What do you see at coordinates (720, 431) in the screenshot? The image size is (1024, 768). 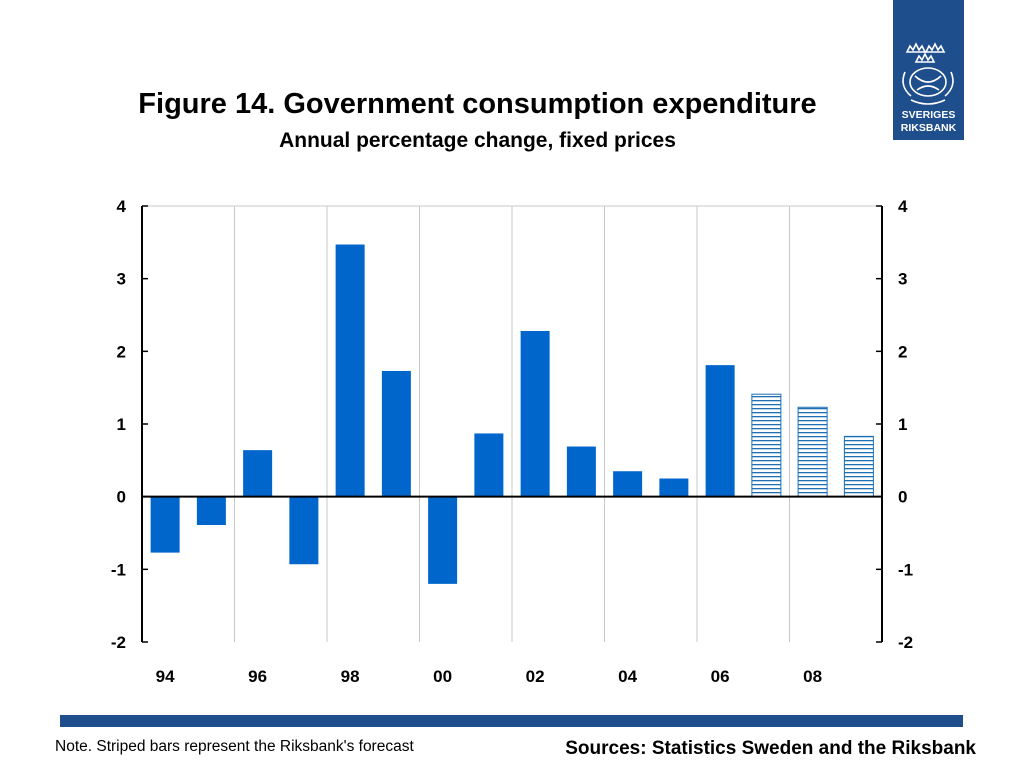 I see `bar-2006` at bounding box center [720, 431].